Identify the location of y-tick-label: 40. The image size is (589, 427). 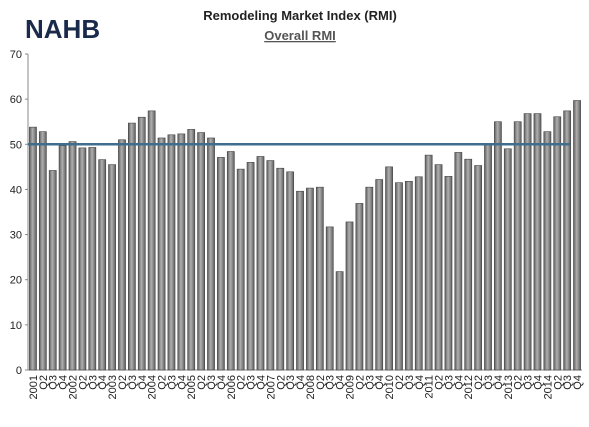
(16, 190).